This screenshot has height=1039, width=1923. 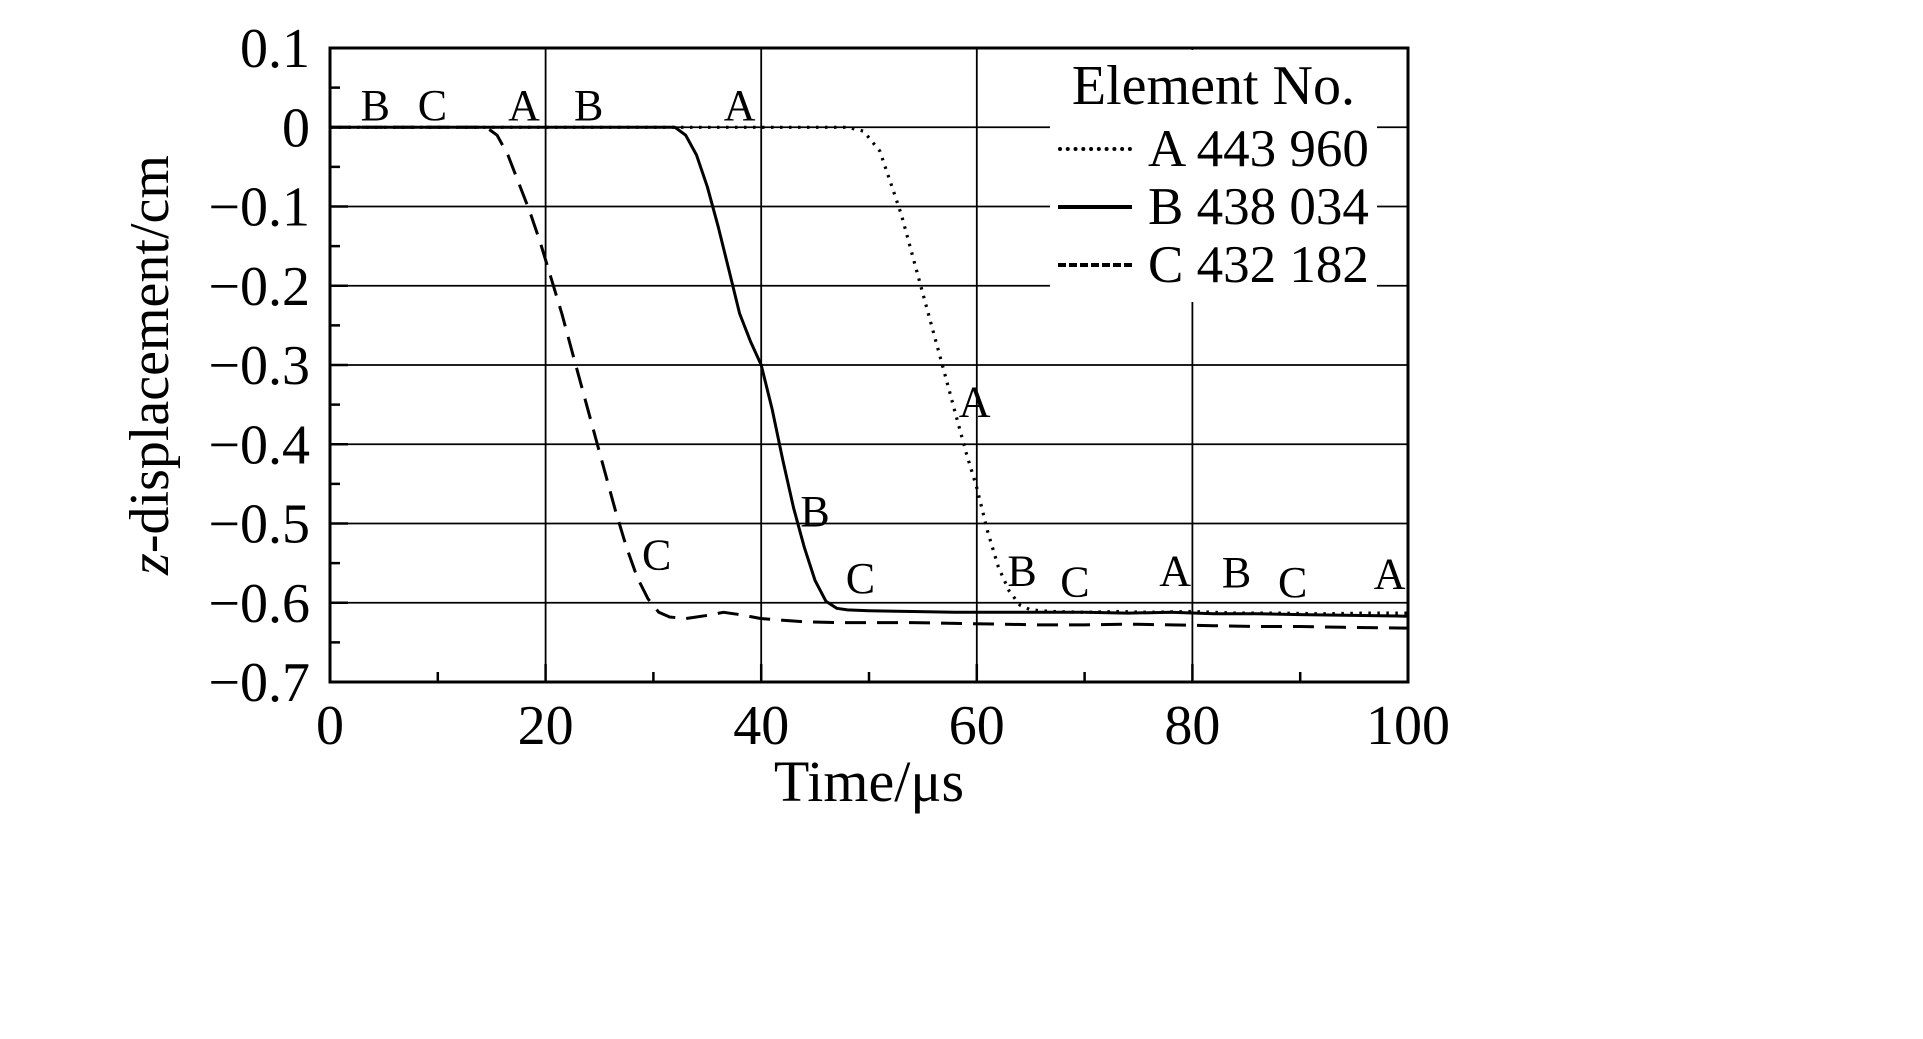 I want to click on y-tick-label: 0.1, so click(x=275, y=49).